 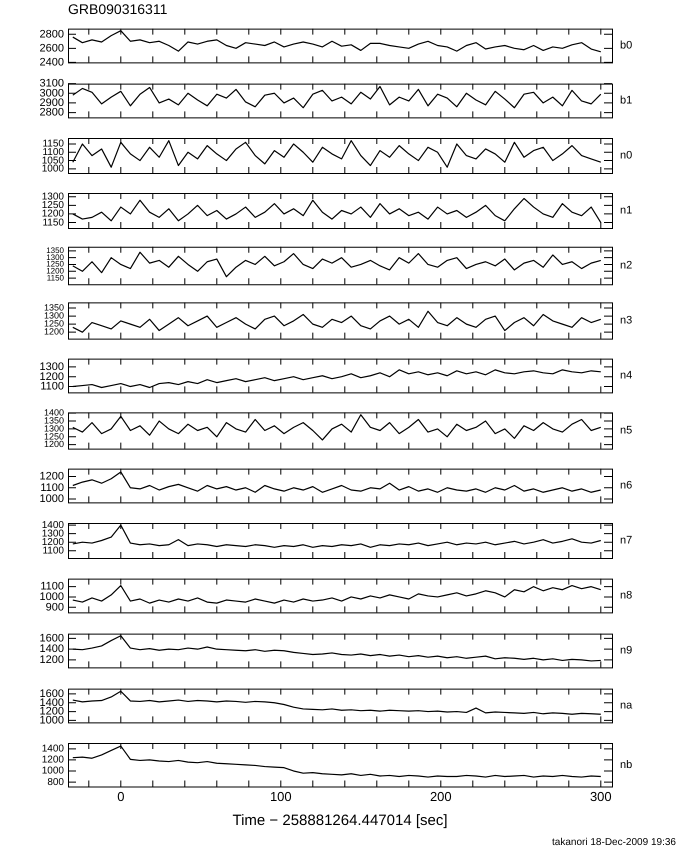 What do you see at coordinates (52, 638) in the screenshot?
I see `y-tick-label: 1600` at bounding box center [52, 638].